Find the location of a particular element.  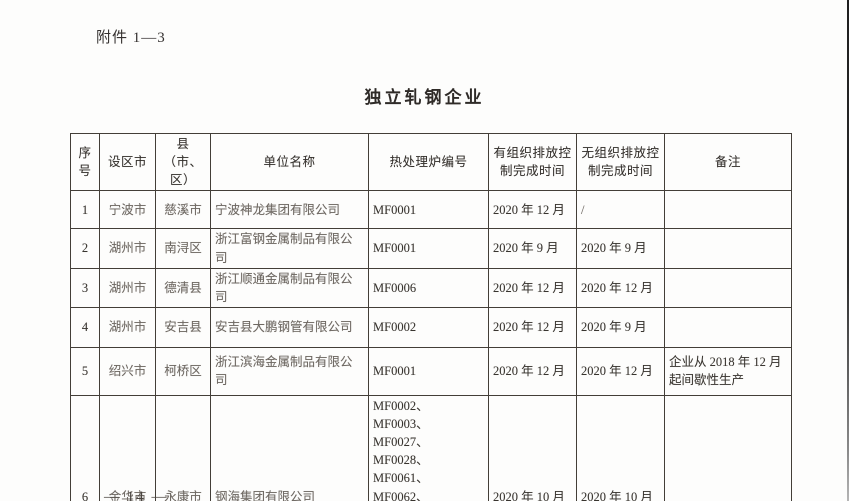

scan-edge is located at coordinates (848, 250).